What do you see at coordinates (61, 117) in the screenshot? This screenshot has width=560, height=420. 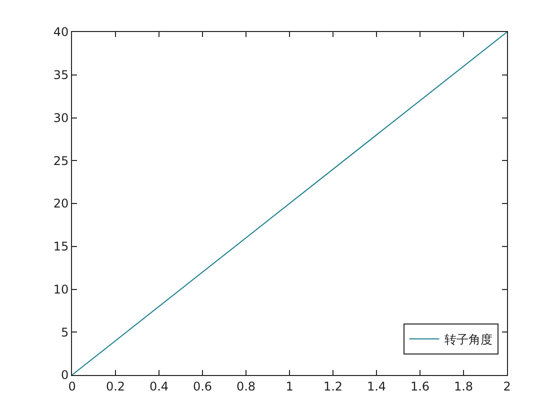 I see `y-tick-label: 30` at bounding box center [61, 117].